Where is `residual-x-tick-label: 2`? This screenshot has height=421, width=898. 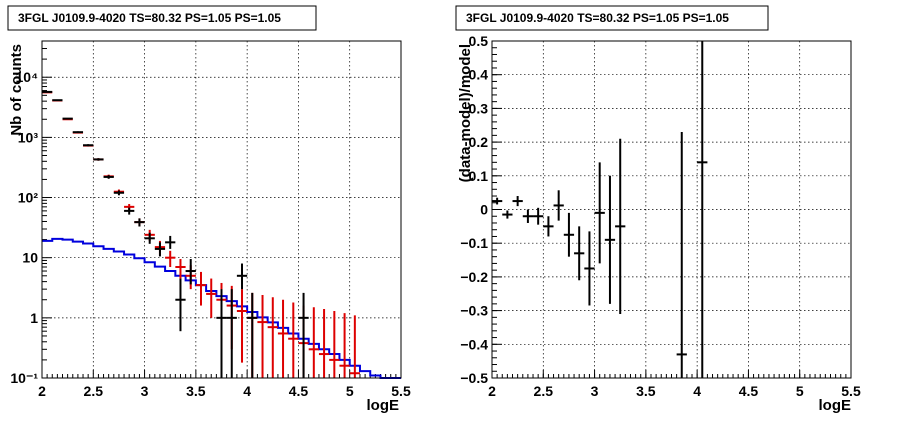 residual-x-tick-label: 2 is located at coordinates (492, 391).